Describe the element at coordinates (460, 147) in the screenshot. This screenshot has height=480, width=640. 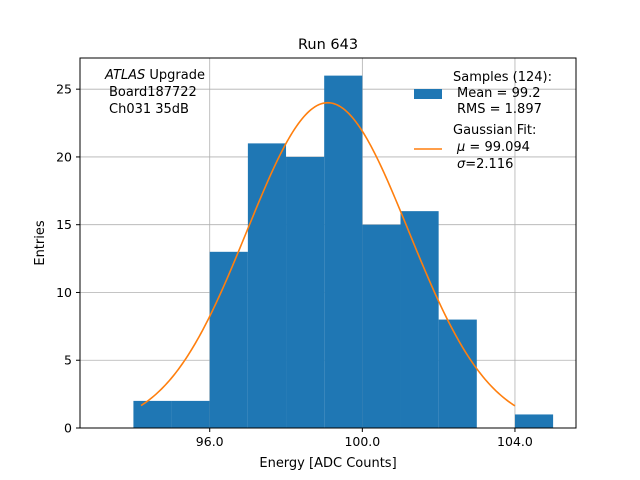
I see `legend-mu-symbol: μ` at that location.